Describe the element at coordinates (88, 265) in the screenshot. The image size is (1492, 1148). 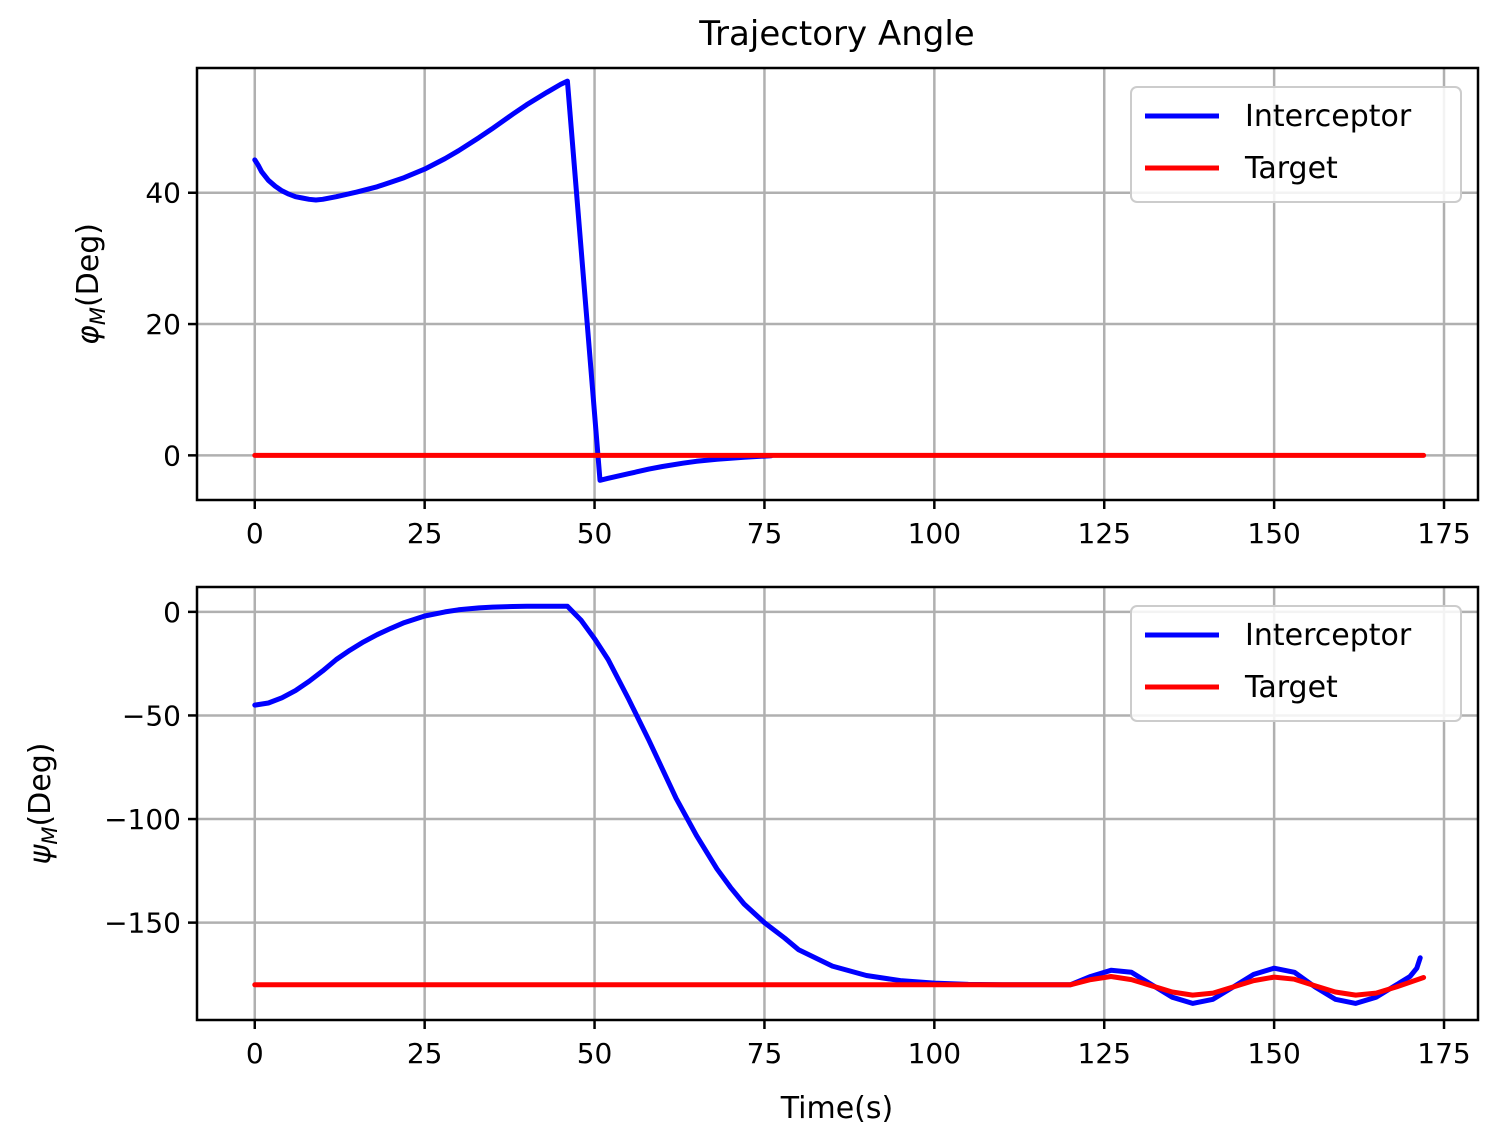
I see `phi-y-axis-unit: (Deg)` at that location.